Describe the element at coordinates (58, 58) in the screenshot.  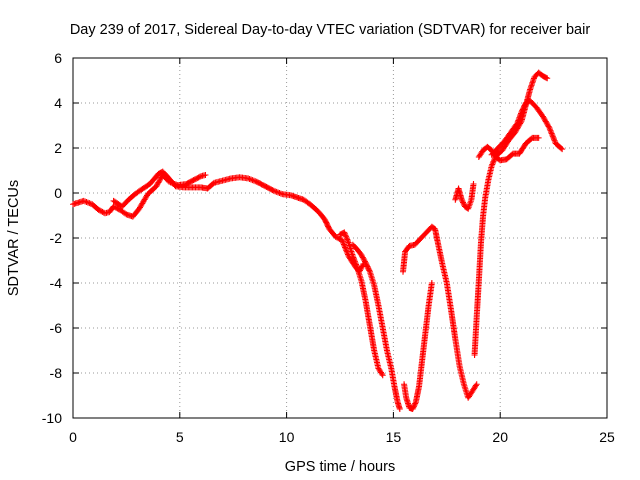
I see `y-tick-label: 6` at that location.